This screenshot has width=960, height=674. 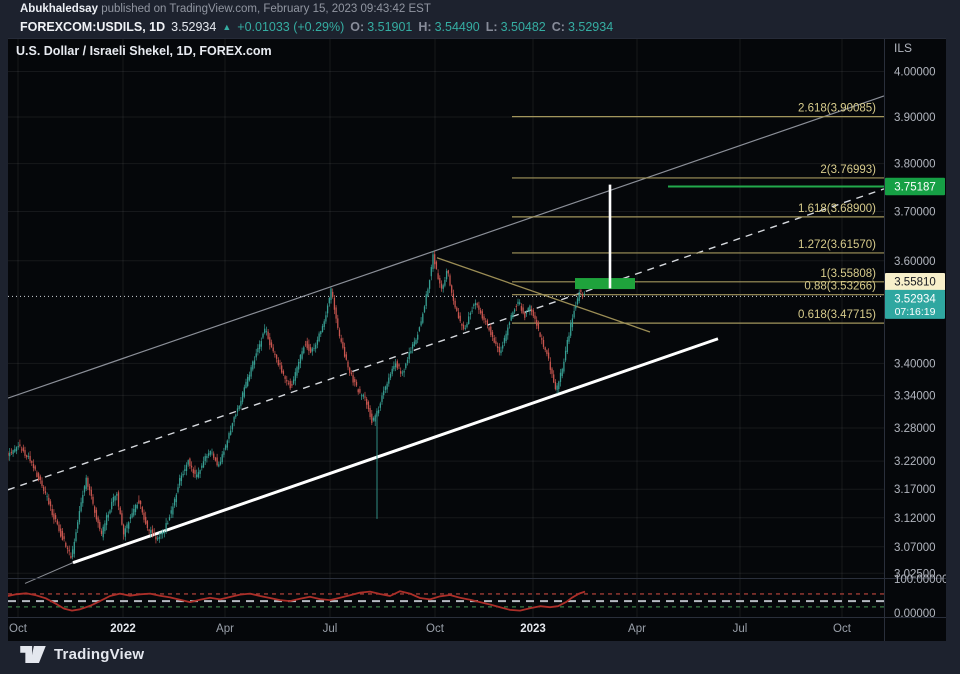 What do you see at coordinates (457, 27) in the screenshot?
I see `high-value: 3.54490` at bounding box center [457, 27].